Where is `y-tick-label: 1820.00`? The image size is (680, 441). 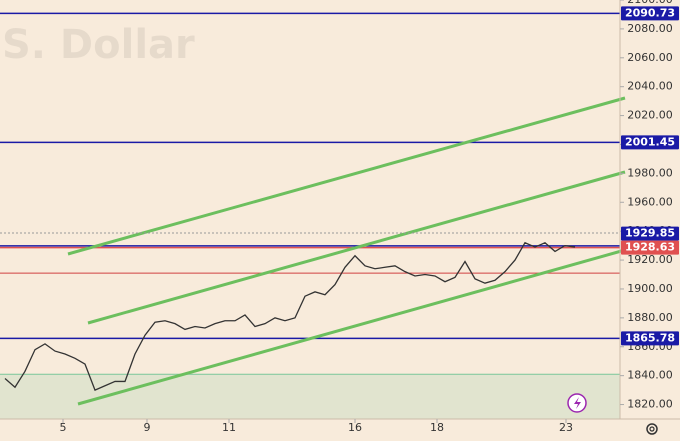
y-tick-label: 1820.00 is located at coordinates (650, 404).